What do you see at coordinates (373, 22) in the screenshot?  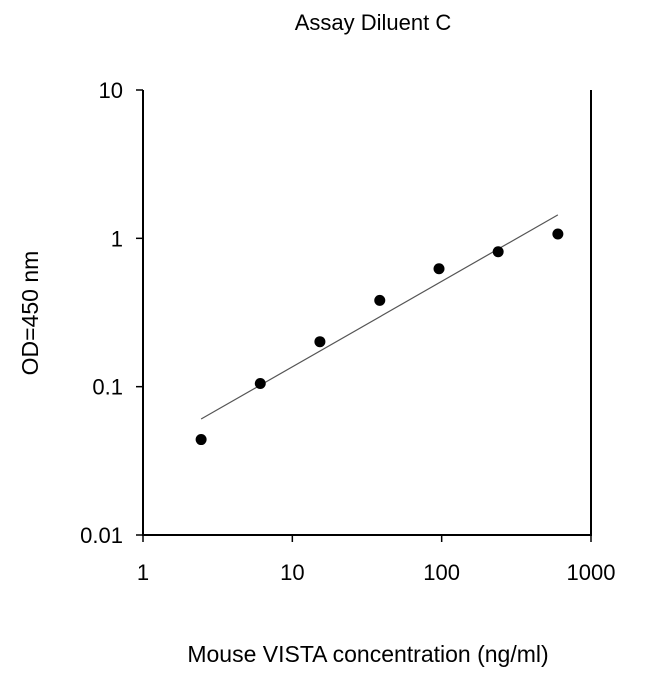 I see `chart-title: Assay Diluent C` at bounding box center [373, 22].